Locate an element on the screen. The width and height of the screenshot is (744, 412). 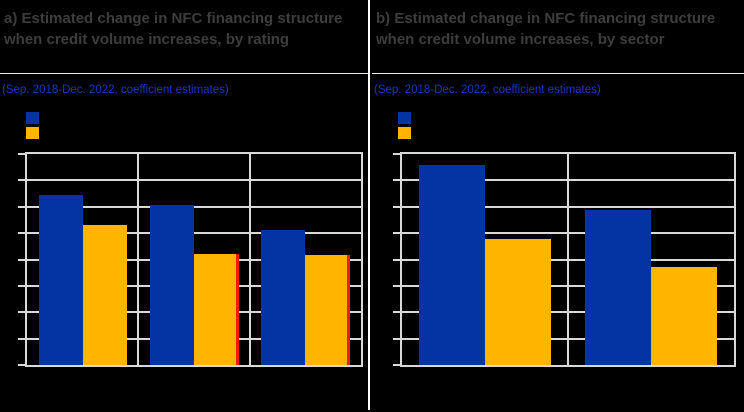
panel-a-legend is located at coordinates (35, 127).